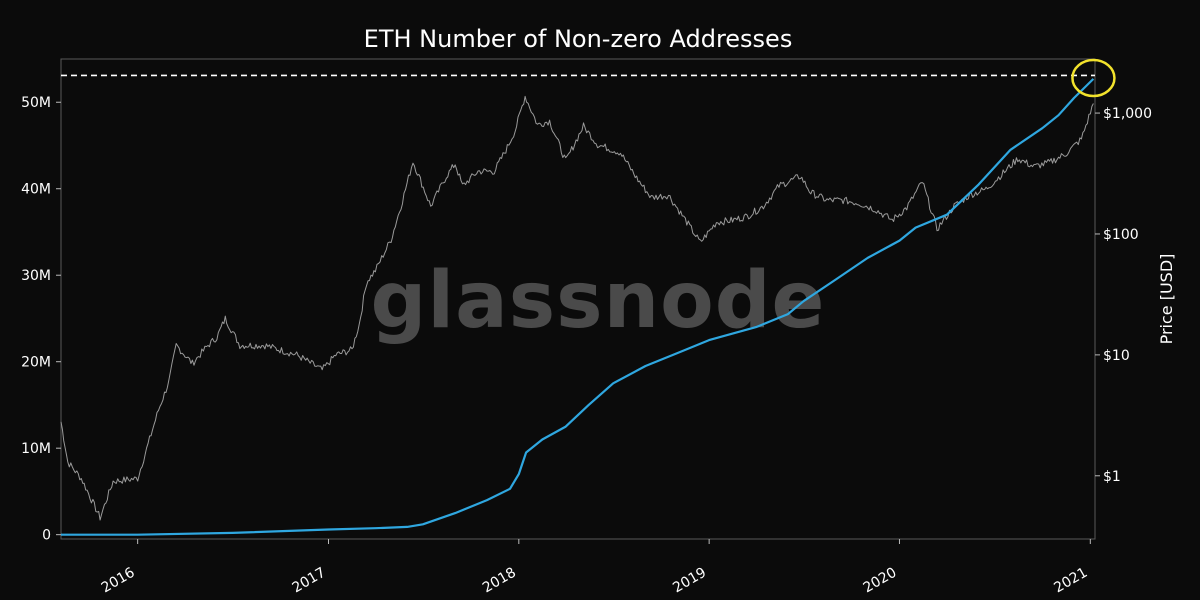 This screenshot has width=1200, height=600. Describe the element at coordinates (598, 301) in the screenshot. I see `watermark: glassnode` at that location.